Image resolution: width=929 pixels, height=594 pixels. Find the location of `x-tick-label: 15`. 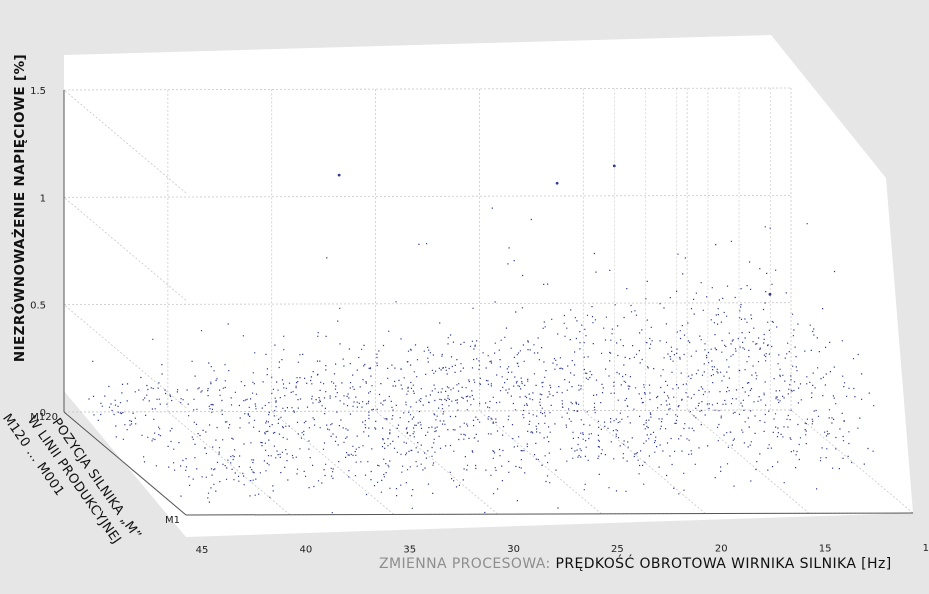

x-tick-label: 15 is located at coordinates (825, 548).